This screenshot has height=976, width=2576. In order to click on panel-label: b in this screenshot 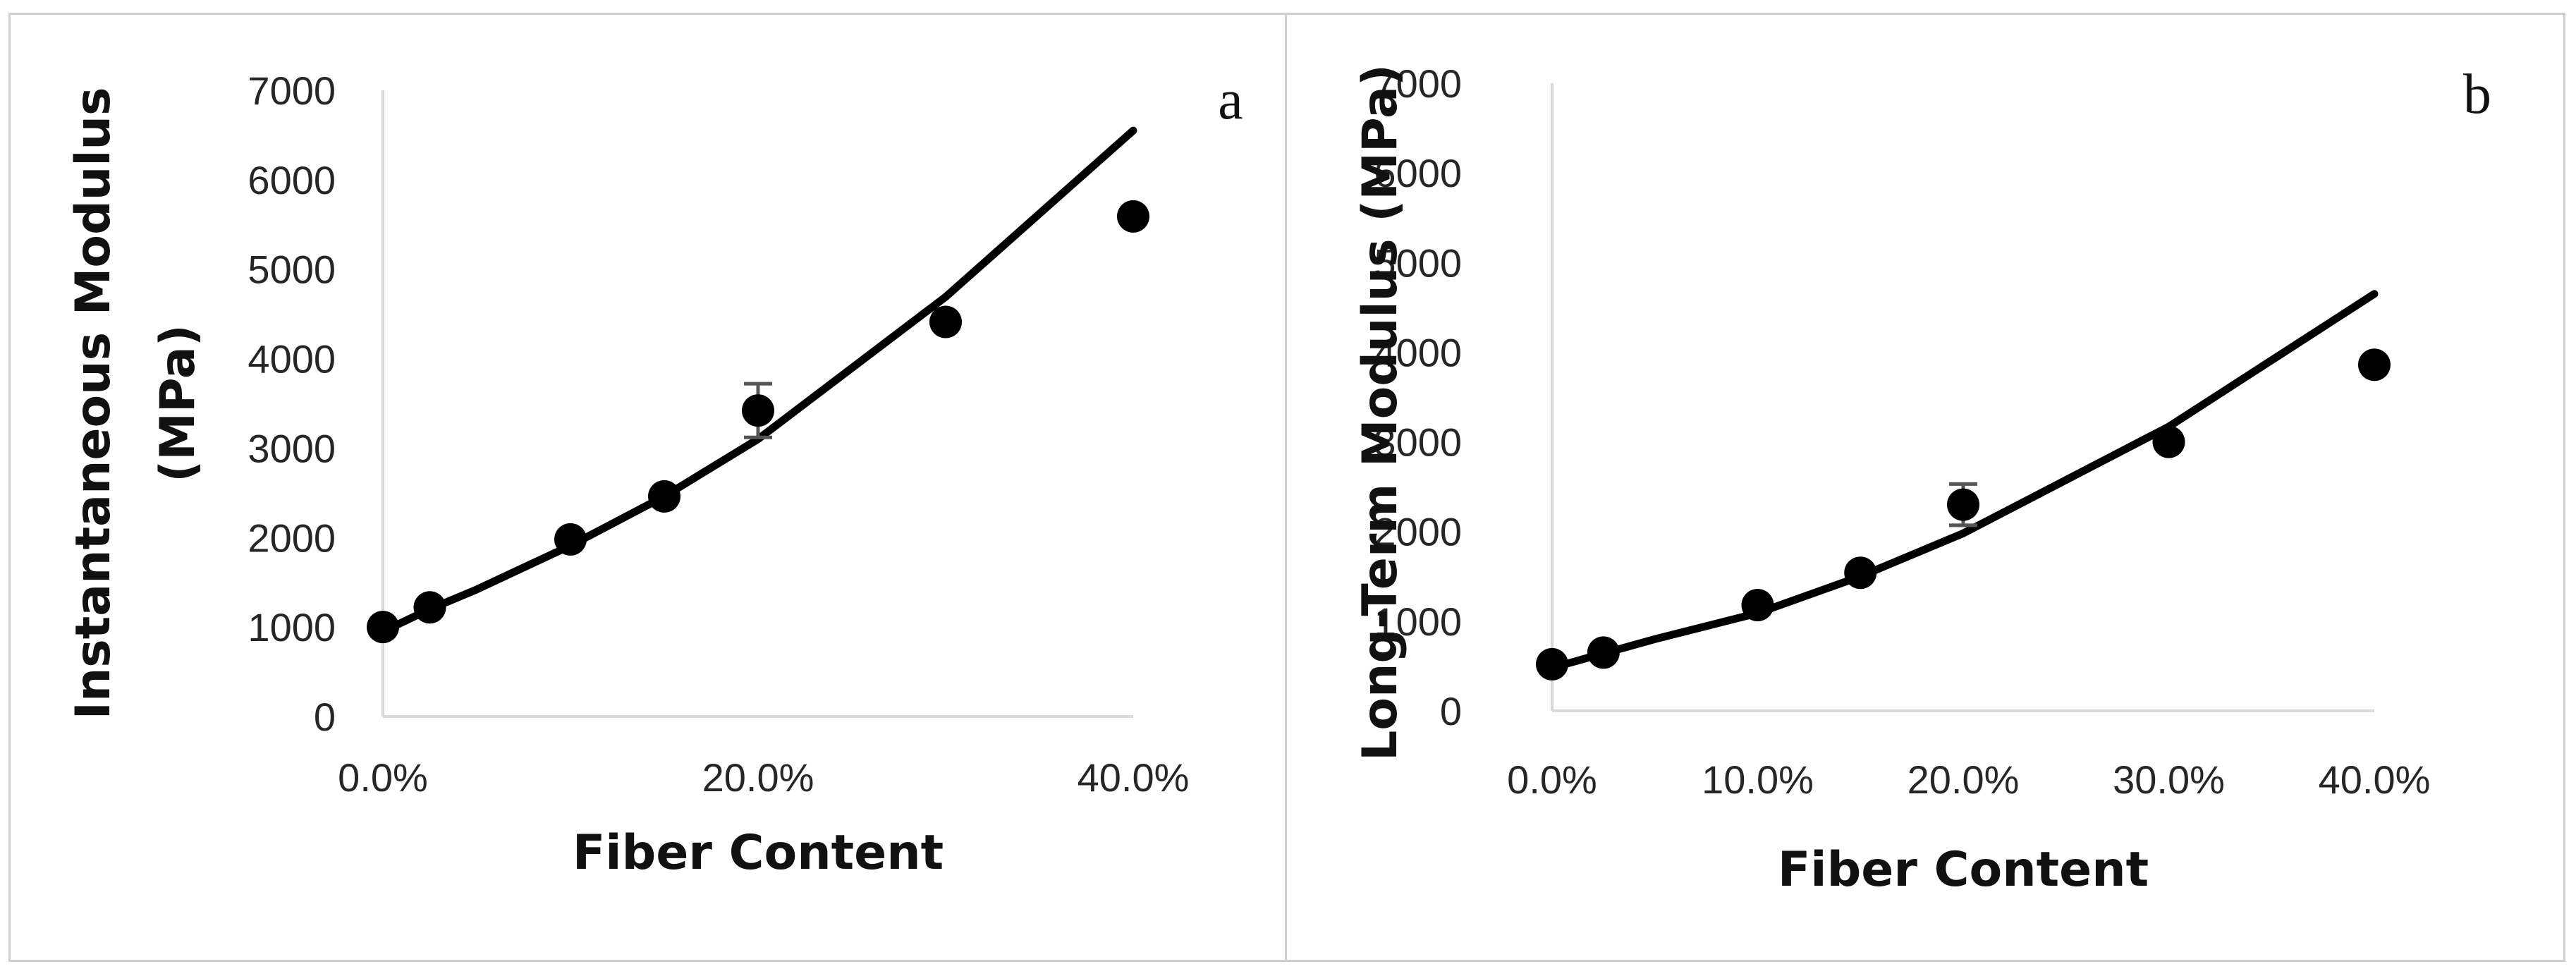, I will do `click(2477, 94)`.